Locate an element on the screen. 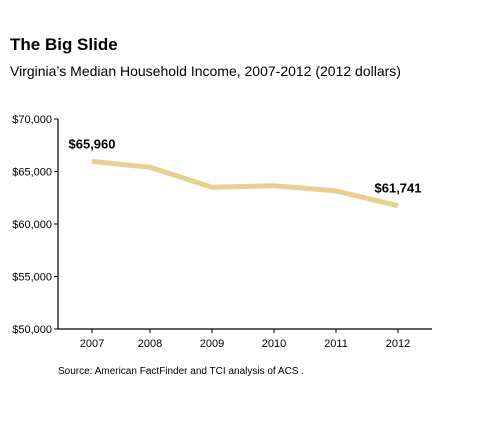 The width and height of the screenshot is (500, 444). y-axis-ticks: $50,000 $55,000 $60,000 $65,000 $70,000 is located at coordinates (35, 225).